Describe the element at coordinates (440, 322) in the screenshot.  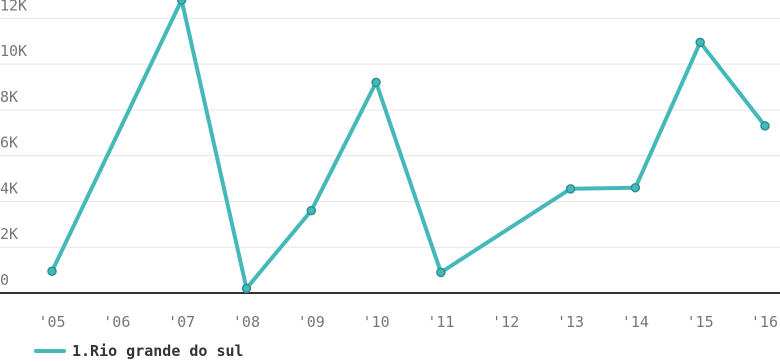
I see `x-tick-label: '11` at that location.